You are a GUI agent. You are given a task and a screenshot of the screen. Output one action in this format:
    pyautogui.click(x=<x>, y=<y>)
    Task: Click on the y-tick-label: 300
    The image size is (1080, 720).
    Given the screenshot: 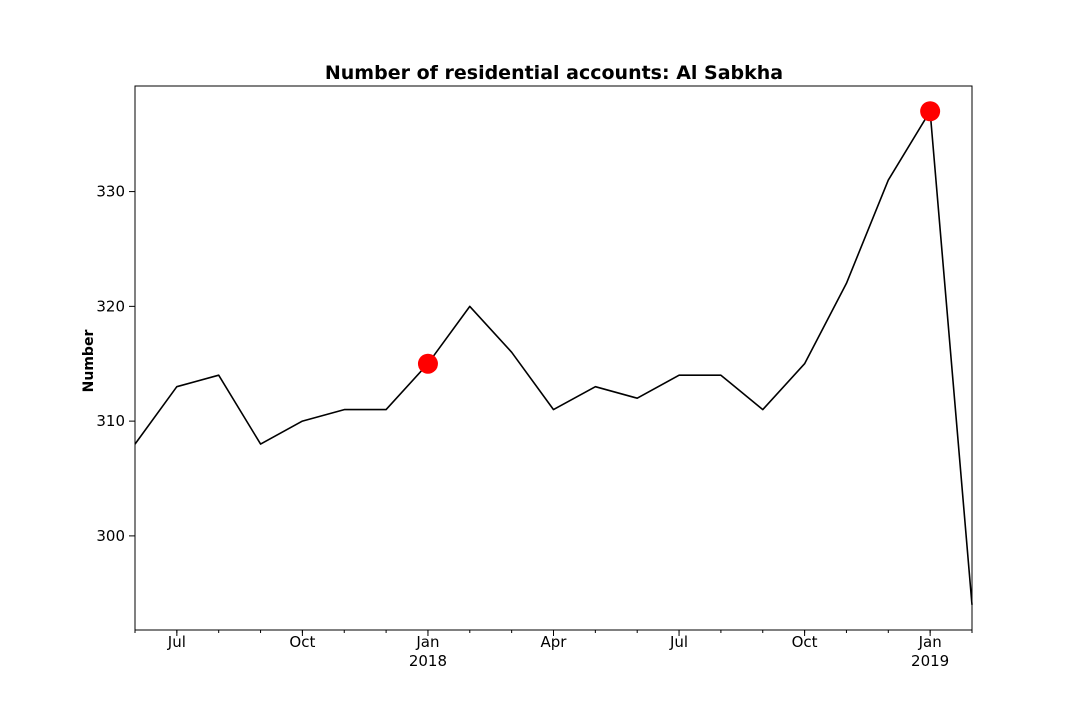 What is the action you would take?
    pyautogui.click(x=110, y=536)
    